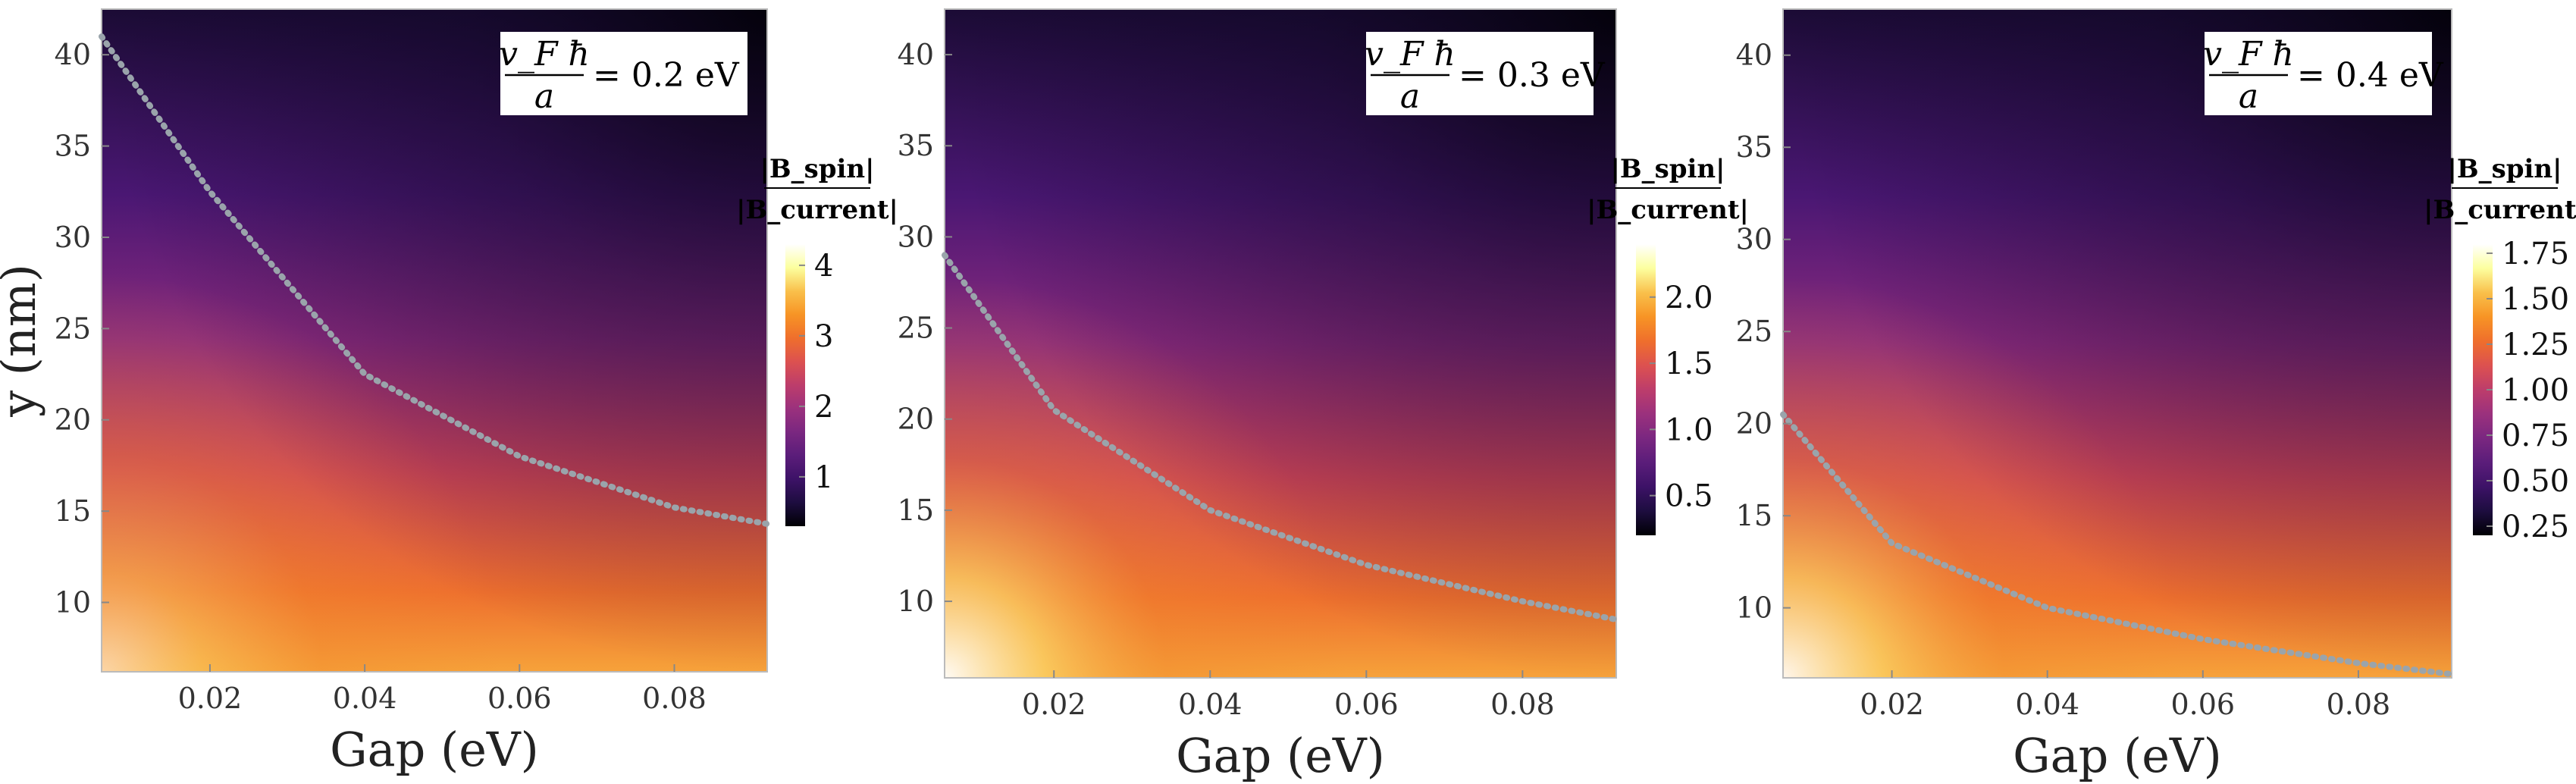  What do you see at coordinates (2536, 345) in the screenshot?
I see `colorbar-tick-label: 1.25` at bounding box center [2536, 345].